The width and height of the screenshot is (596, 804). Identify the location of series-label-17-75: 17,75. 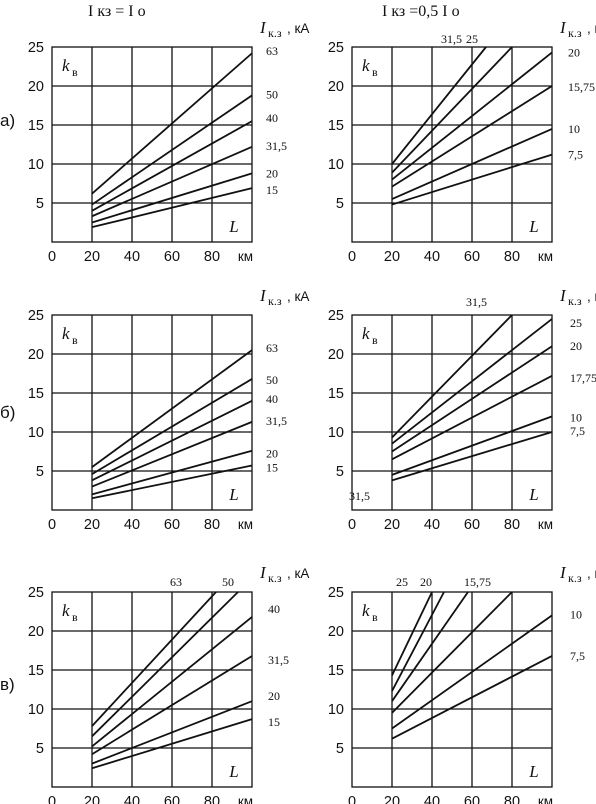
(583, 378).